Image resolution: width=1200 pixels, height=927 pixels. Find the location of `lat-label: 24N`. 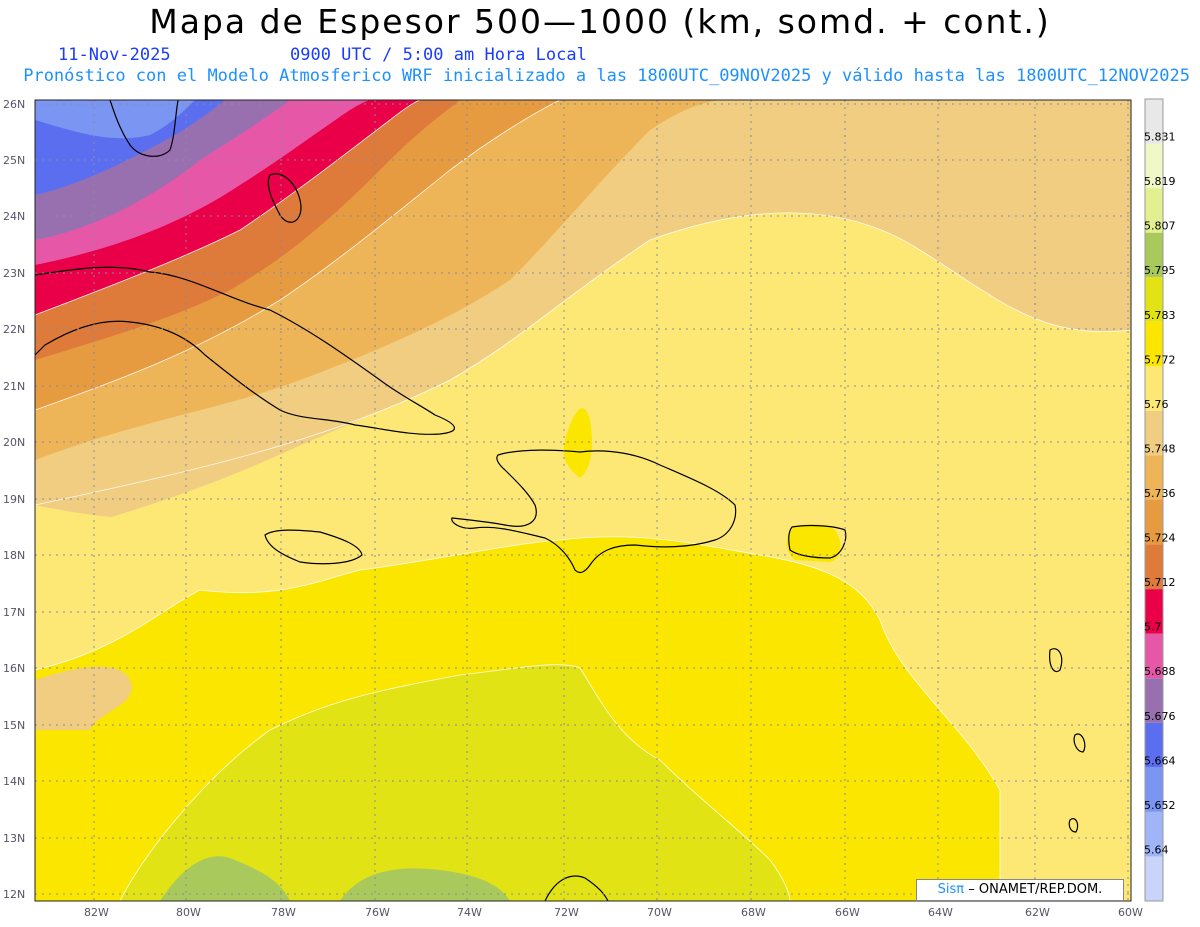

lat-label: 24N is located at coordinates (14, 216).